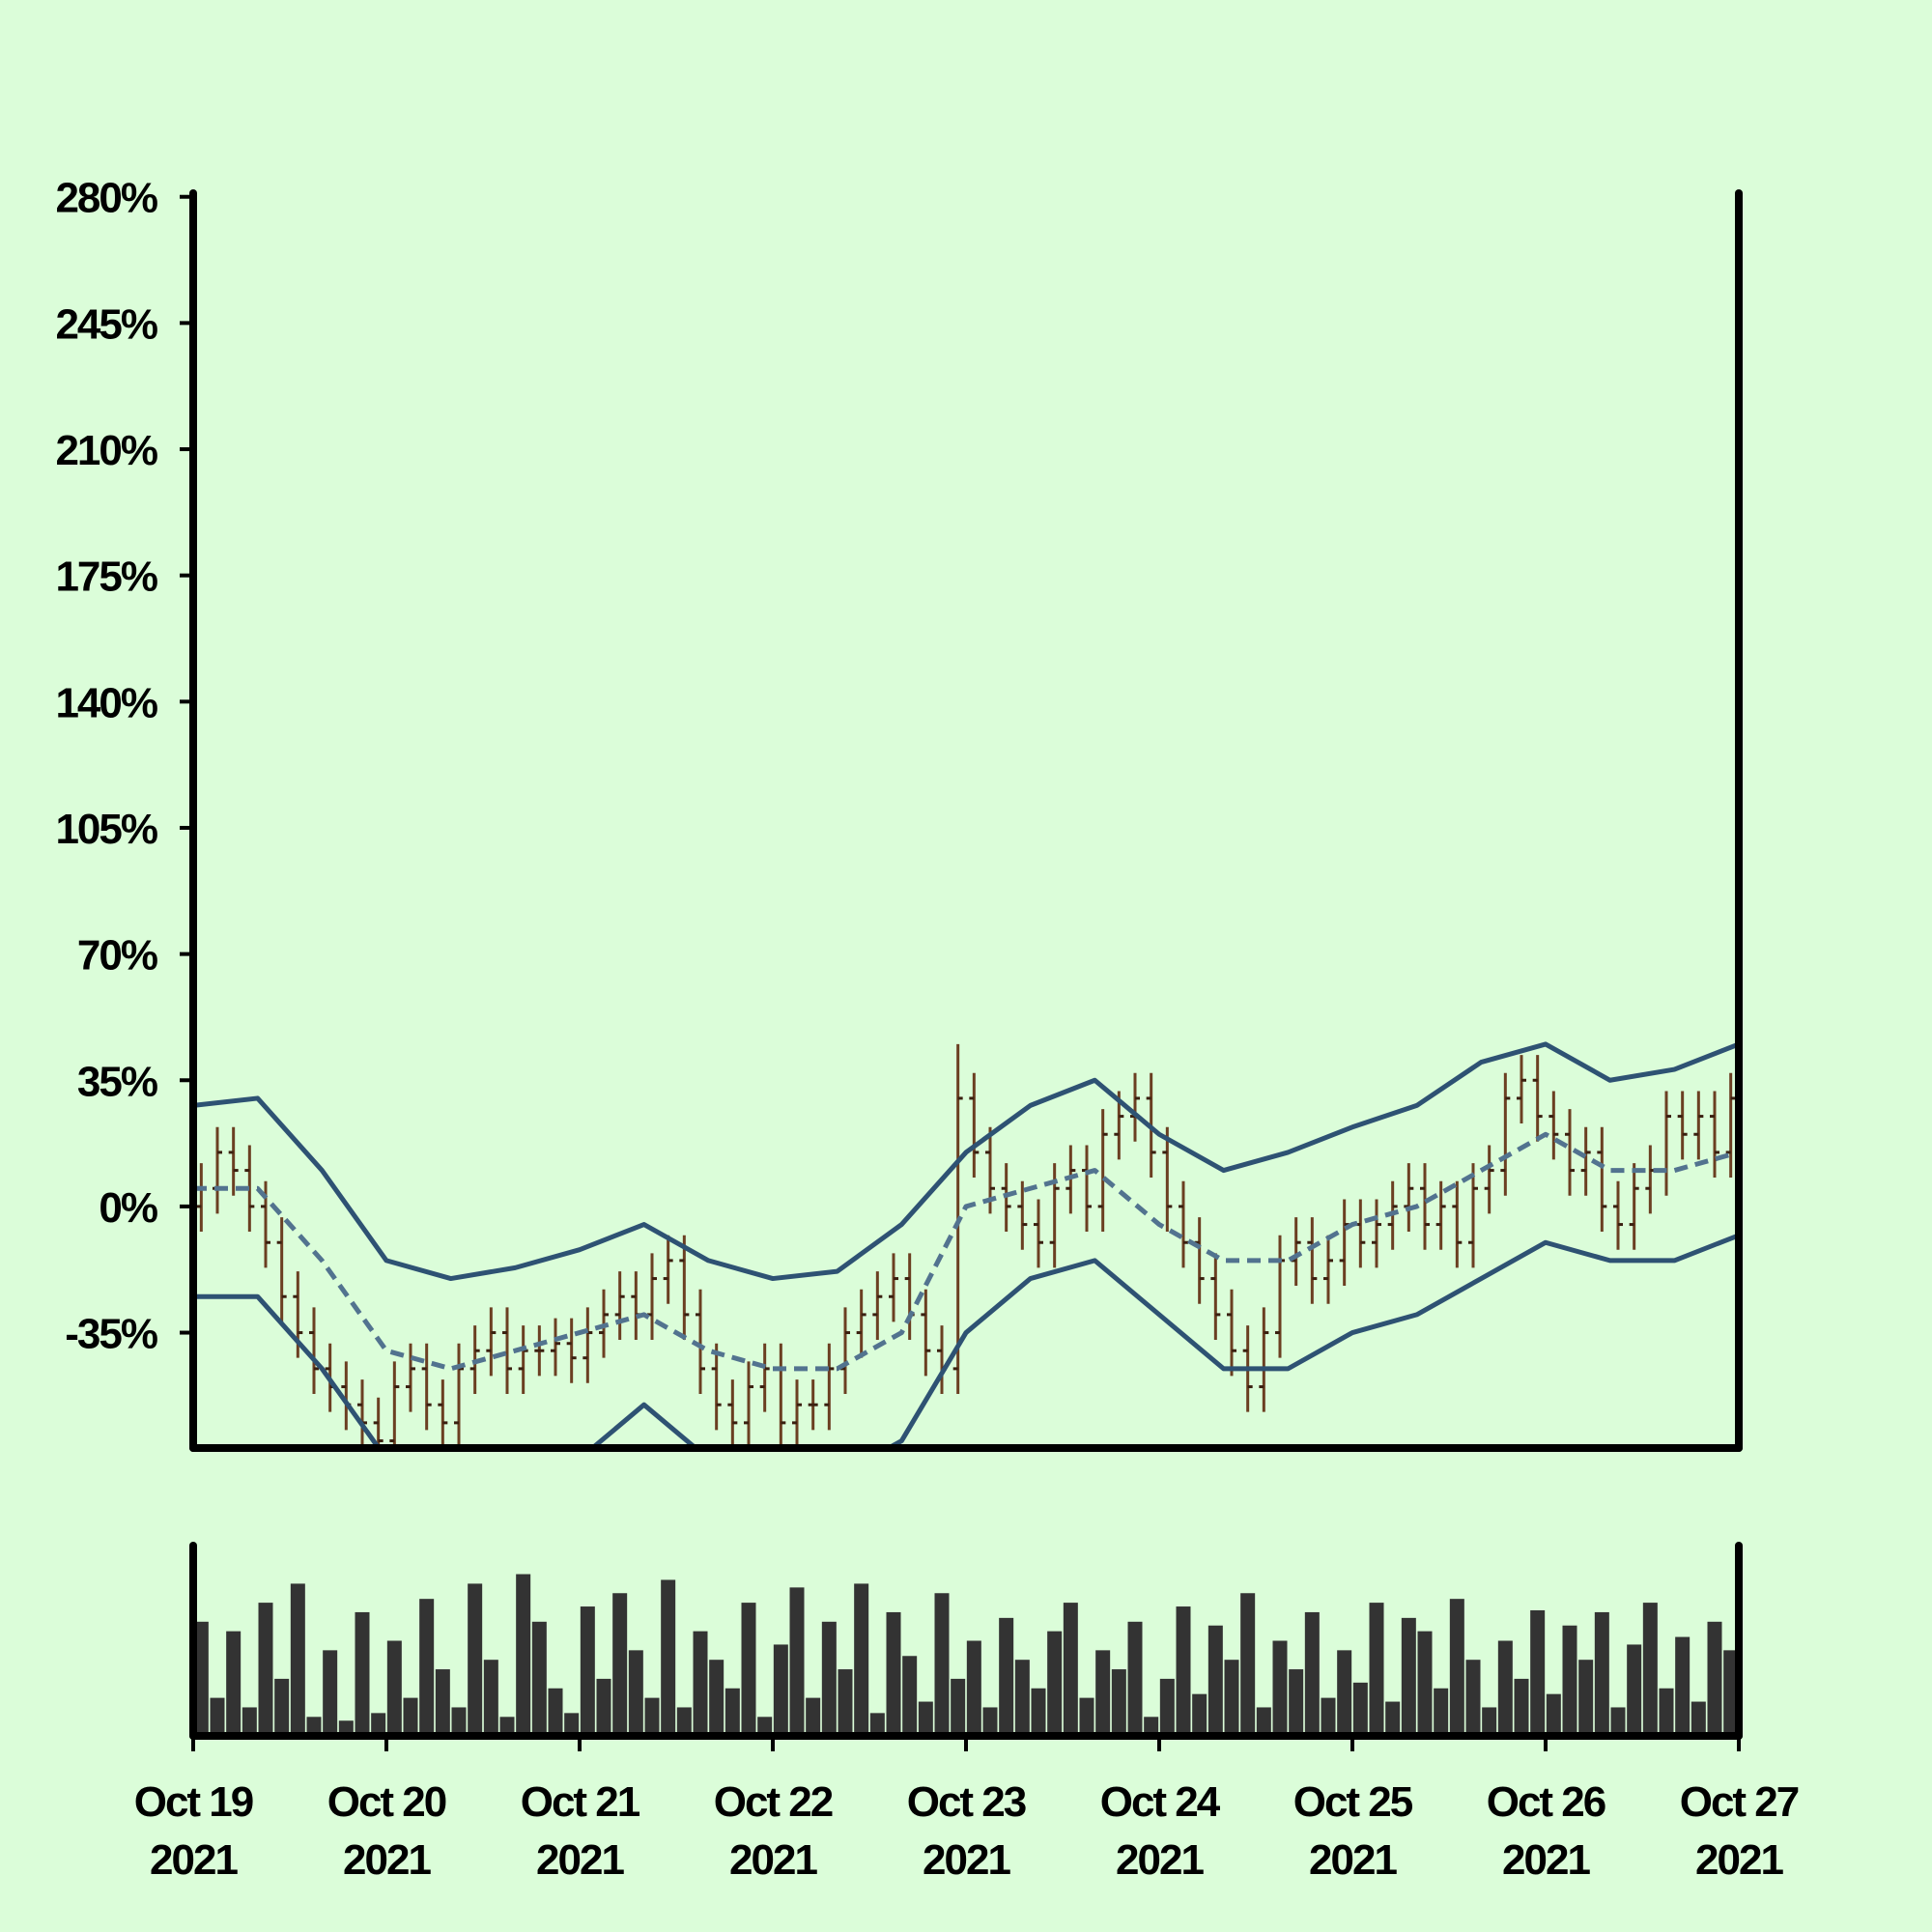 The width and height of the screenshot is (1932, 1932). What do you see at coordinates (105, 702) in the screenshot?
I see `y-tick-label: 140%` at bounding box center [105, 702].